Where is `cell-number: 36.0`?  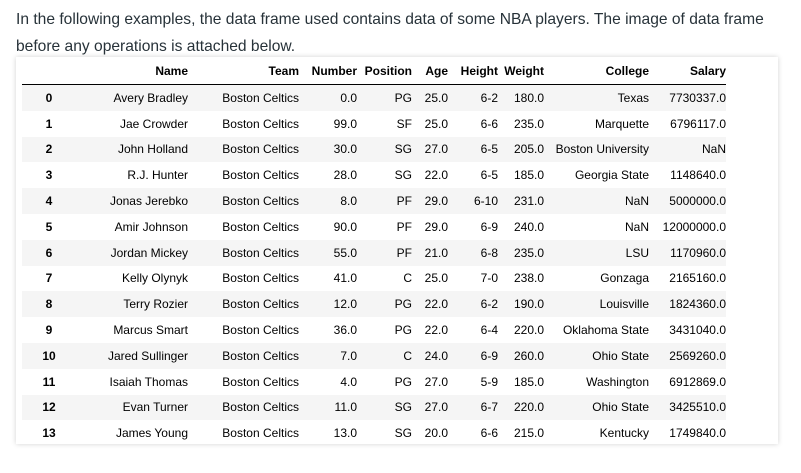 cell-number: 36.0 is located at coordinates (345, 330).